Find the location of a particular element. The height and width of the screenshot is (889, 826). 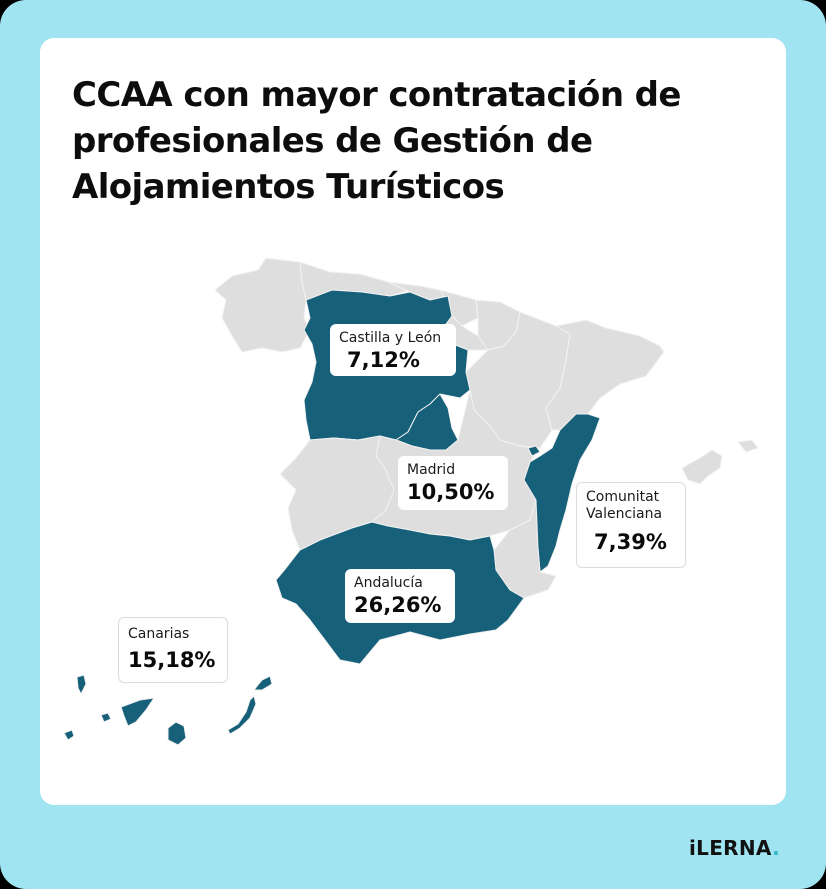

region-name: Madrid is located at coordinates (431, 470).